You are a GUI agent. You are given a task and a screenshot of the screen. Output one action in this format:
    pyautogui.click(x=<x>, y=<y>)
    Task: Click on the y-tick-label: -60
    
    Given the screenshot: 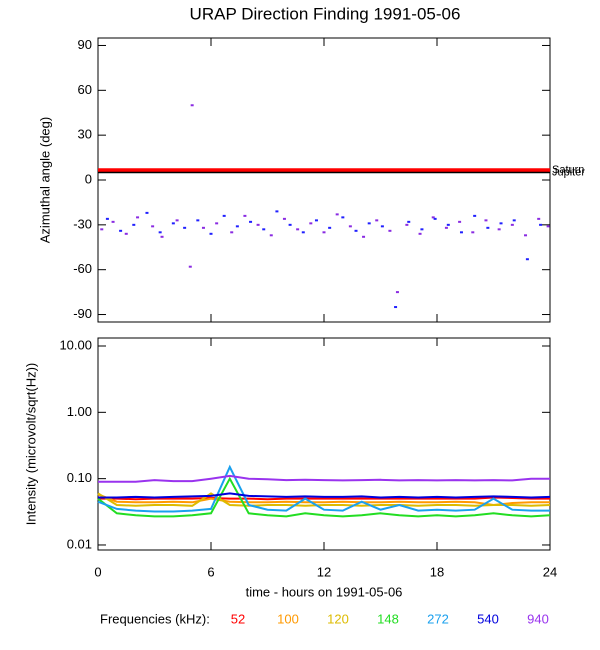 What is the action you would take?
    pyautogui.click(x=82, y=268)
    